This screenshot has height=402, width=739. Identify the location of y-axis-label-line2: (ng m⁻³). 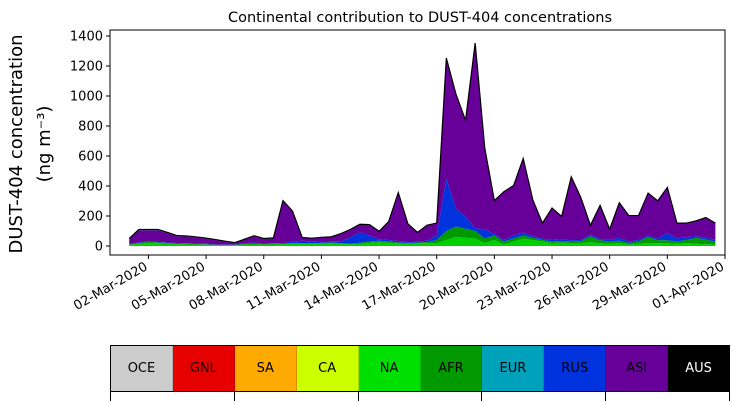
(44, 144).